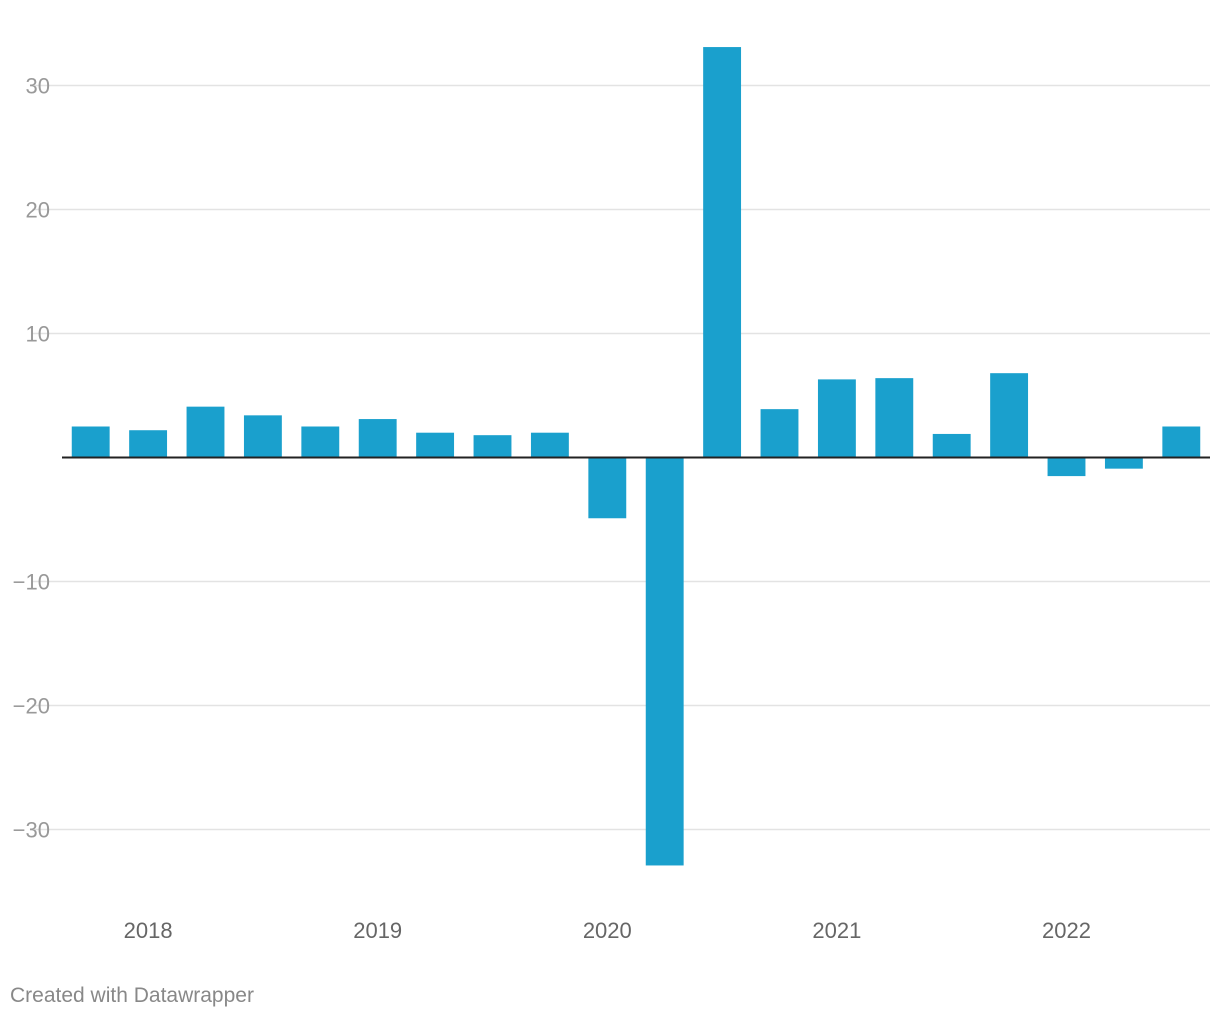 The width and height of the screenshot is (1220, 1020). What do you see at coordinates (38, 334) in the screenshot?
I see `y-tick-label: 10` at bounding box center [38, 334].